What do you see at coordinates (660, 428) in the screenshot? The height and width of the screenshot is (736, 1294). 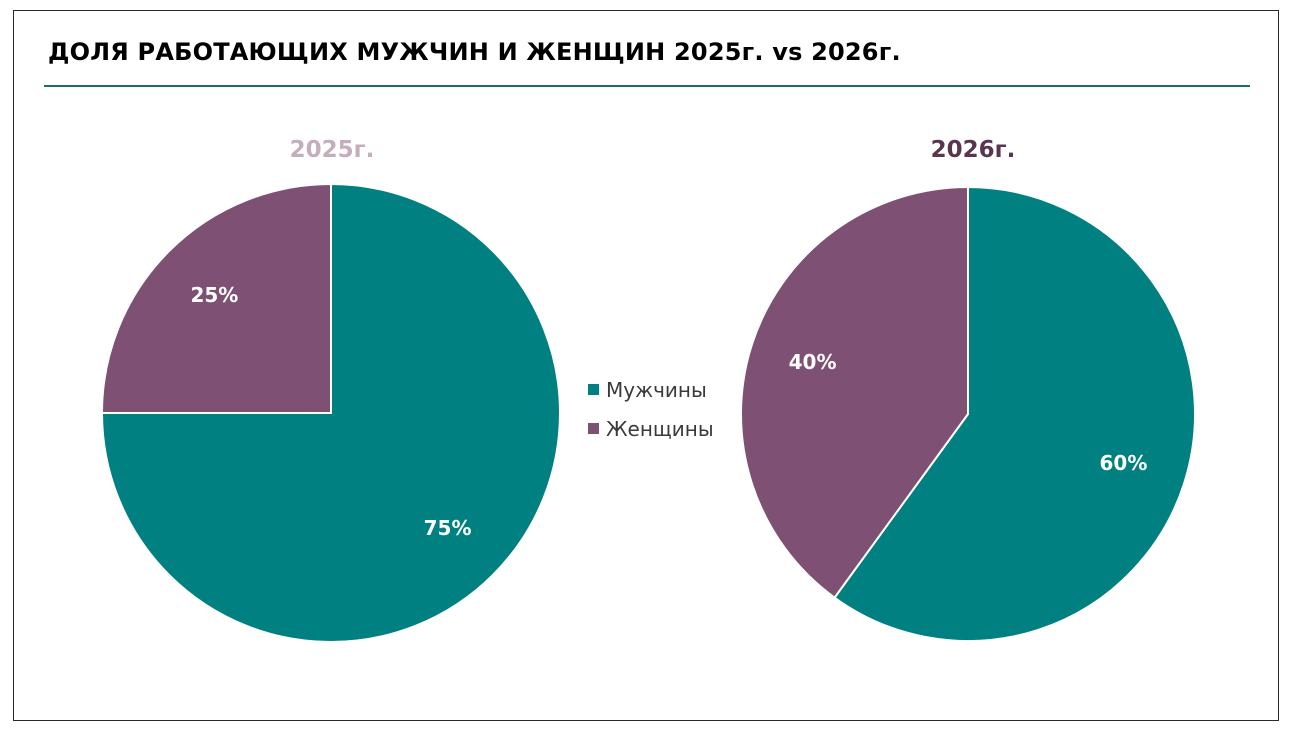 I see `legend-label-women: Женщины` at bounding box center [660, 428].